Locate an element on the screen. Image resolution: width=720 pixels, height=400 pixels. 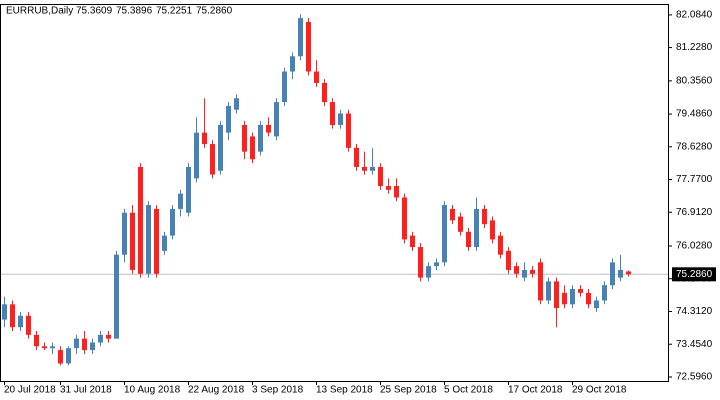
price-label: 75.2860 is located at coordinates (694, 274).